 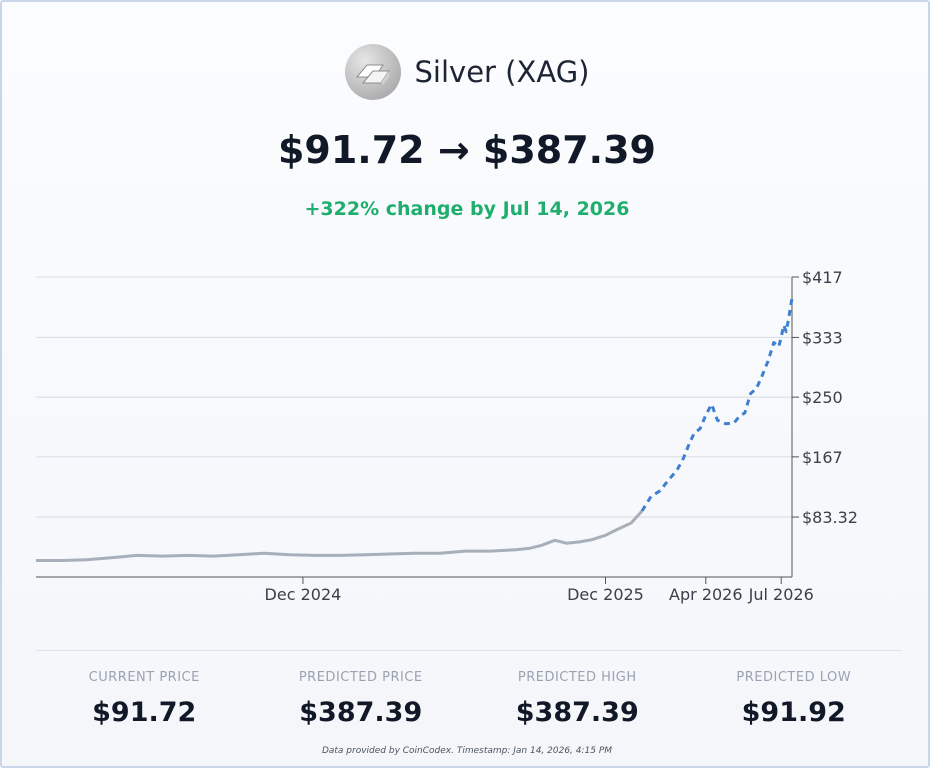 What do you see at coordinates (360, 677) in the screenshot?
I see `stat-label: PREDICTED PRICE` at bounding box center [360, 677].